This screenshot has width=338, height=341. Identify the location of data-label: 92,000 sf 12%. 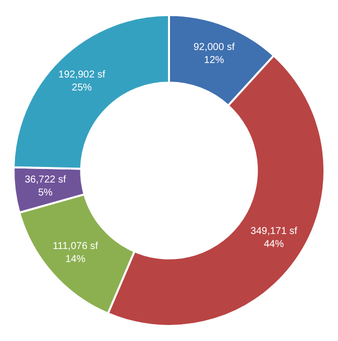
(214, 54).